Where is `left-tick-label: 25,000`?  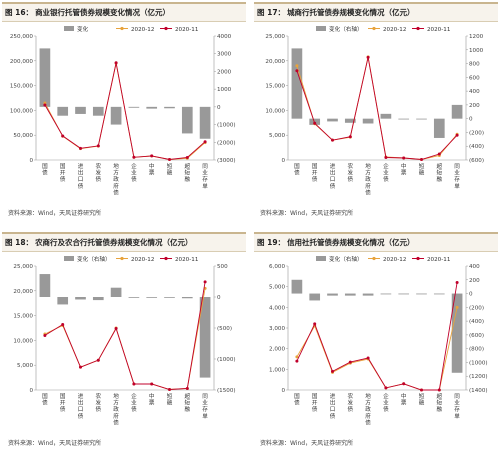
left-tick-label: 25,000 is located at coordinates (275, 37).